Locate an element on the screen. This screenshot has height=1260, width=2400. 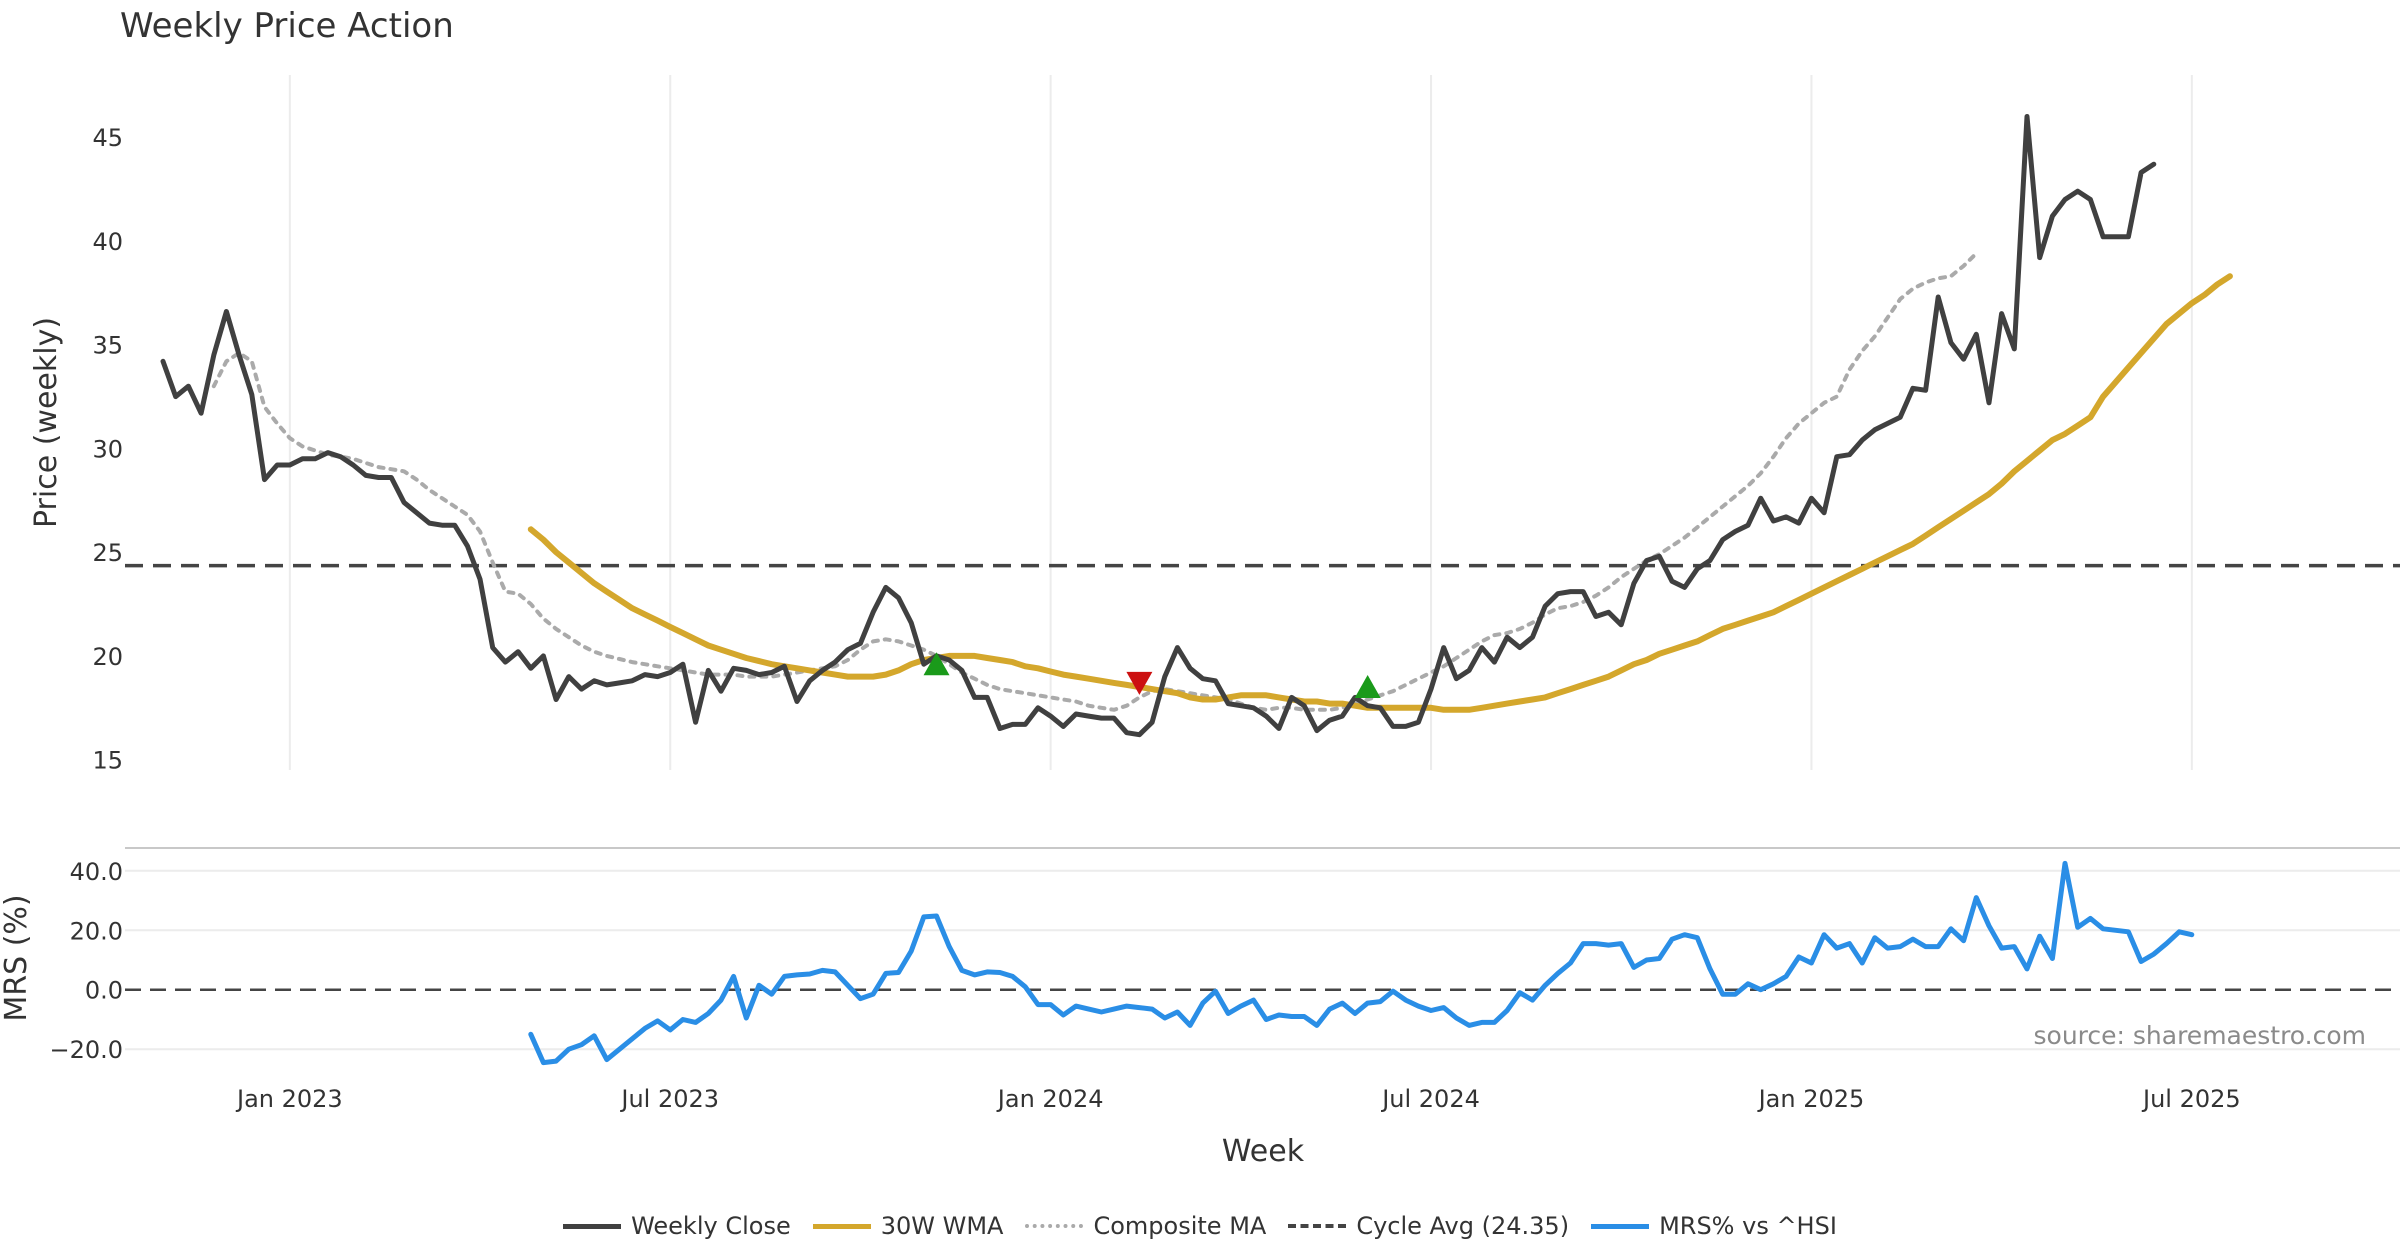
y-tick-label: 30 is located at coordinates (107, 449).